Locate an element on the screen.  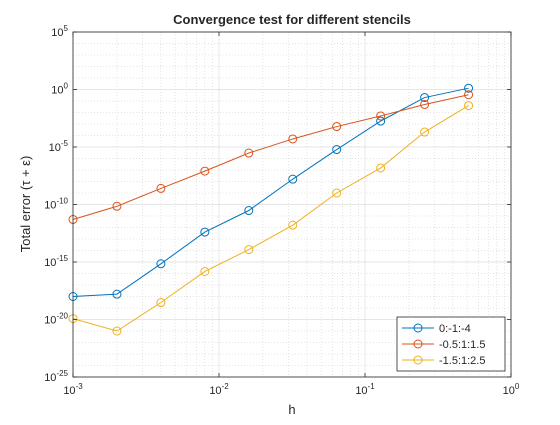
legend-entry: 0:-1:-4 is located at coordinates (436, 329).